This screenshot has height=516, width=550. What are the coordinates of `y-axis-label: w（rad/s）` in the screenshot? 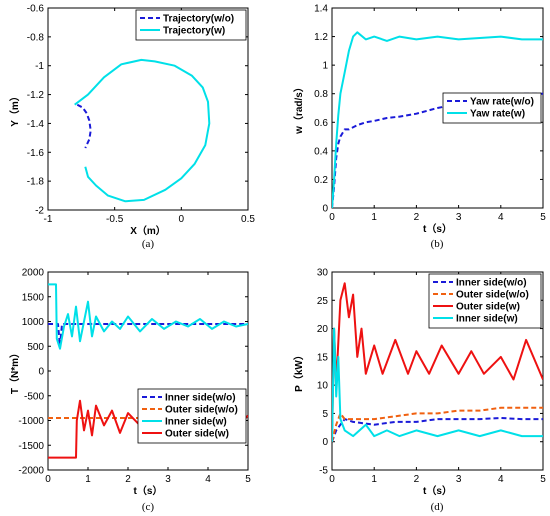 It's located at (298, 108).